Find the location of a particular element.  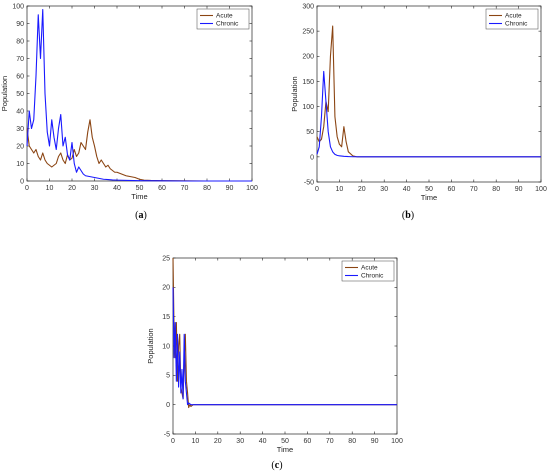

y-tick-label: 15 is located at coordinates (166, 317).